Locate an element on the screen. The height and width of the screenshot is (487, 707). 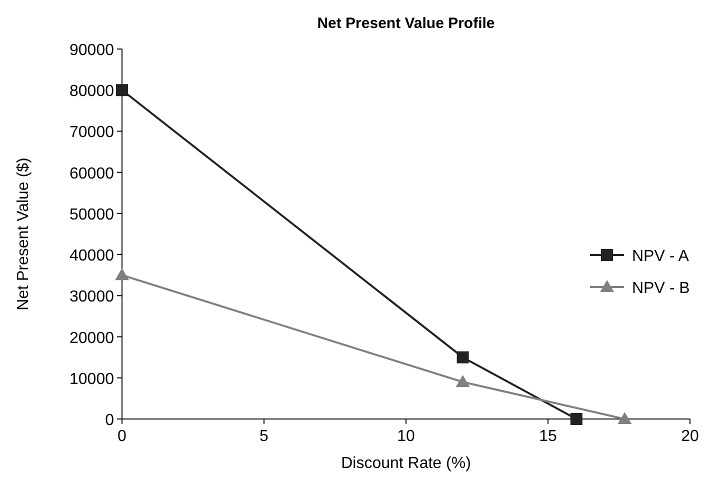
x-tick-label: 20 is located at coordinates (690, 436).